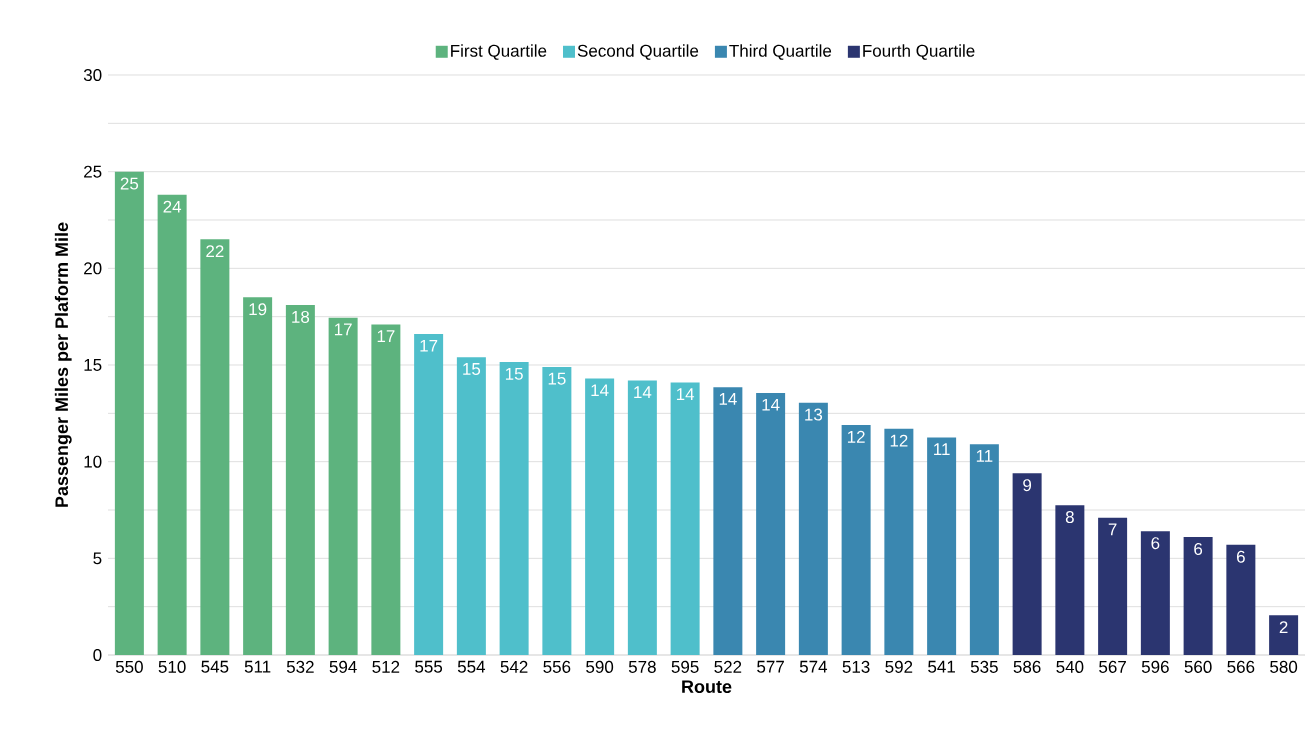 Image resolution: width=1312 pixels, height=734 pixels. I want to click on y-tick-label: 20, so click(93, 268).